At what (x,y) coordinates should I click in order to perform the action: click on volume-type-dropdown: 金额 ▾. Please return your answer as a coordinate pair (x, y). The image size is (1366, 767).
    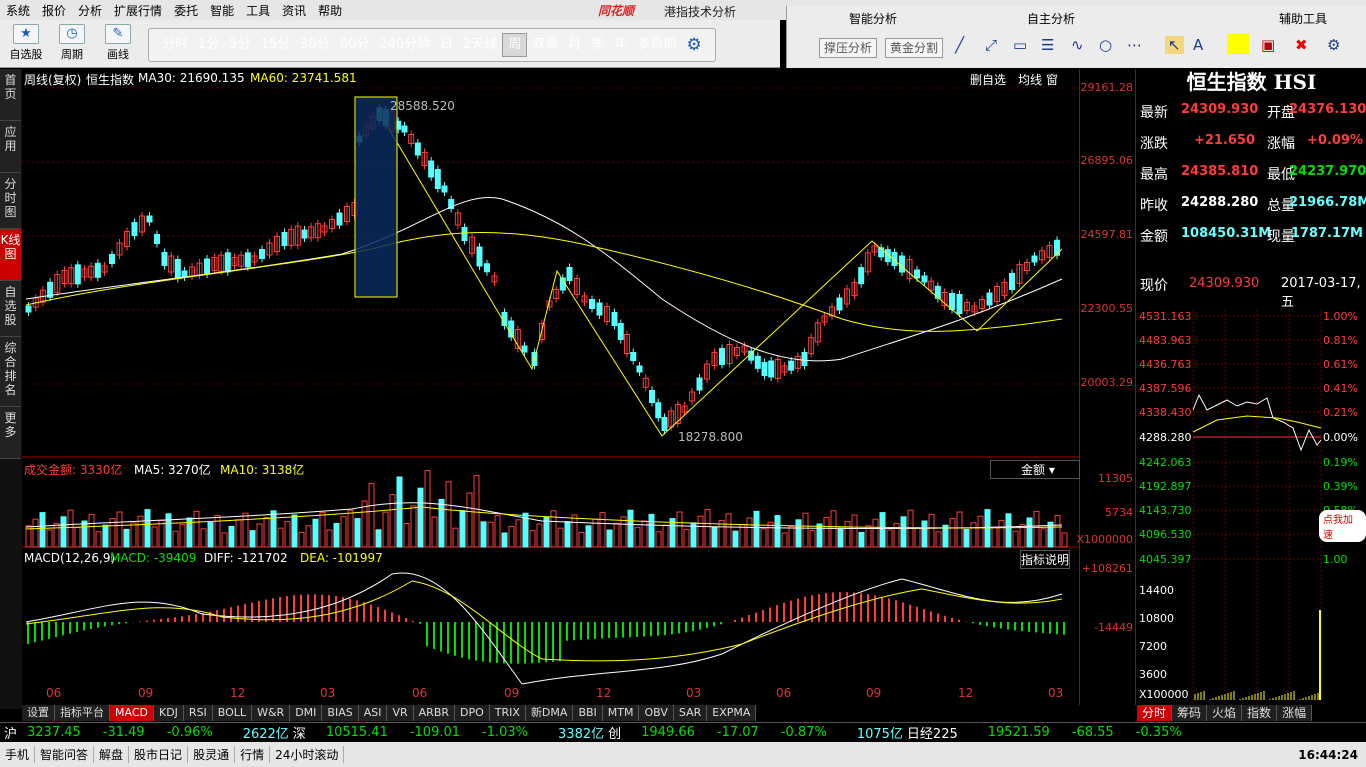
    Looking at the image, I should click on (1035, 469).